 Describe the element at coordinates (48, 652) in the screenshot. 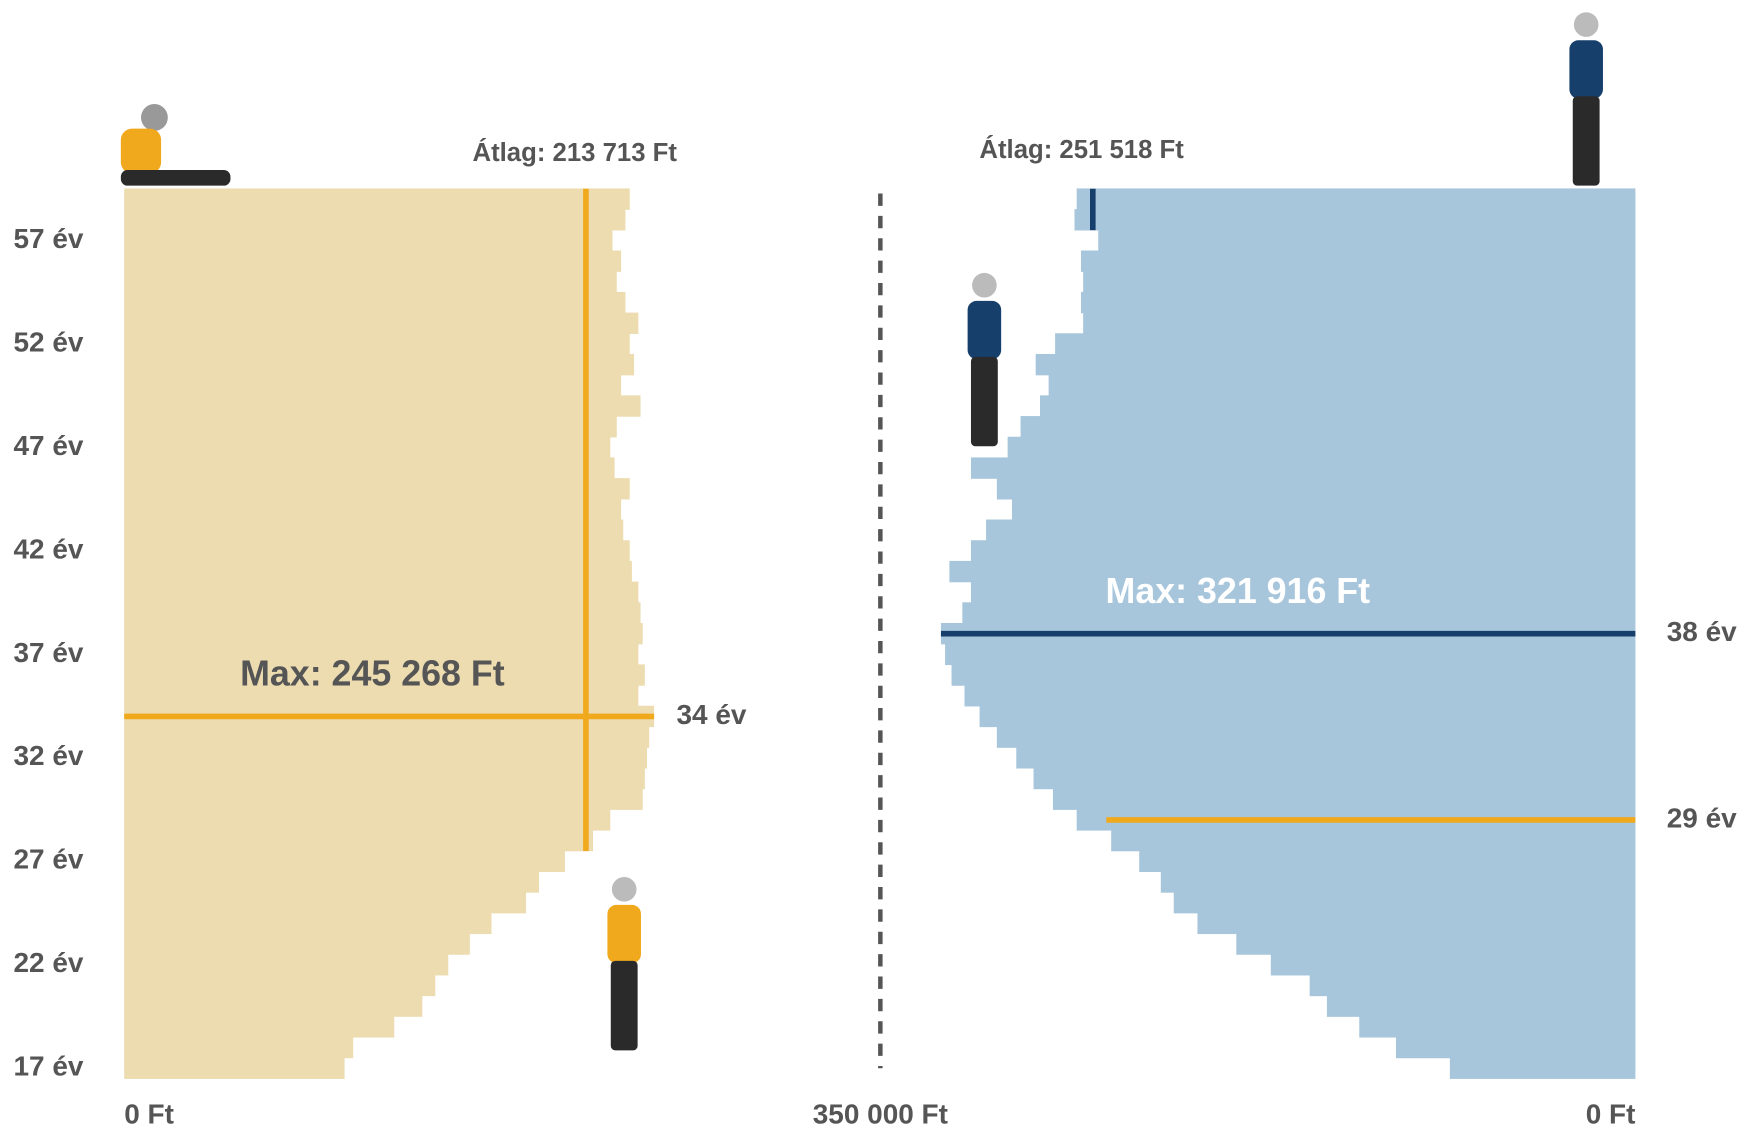

I see `y-tick-label: 37 év` at that location.